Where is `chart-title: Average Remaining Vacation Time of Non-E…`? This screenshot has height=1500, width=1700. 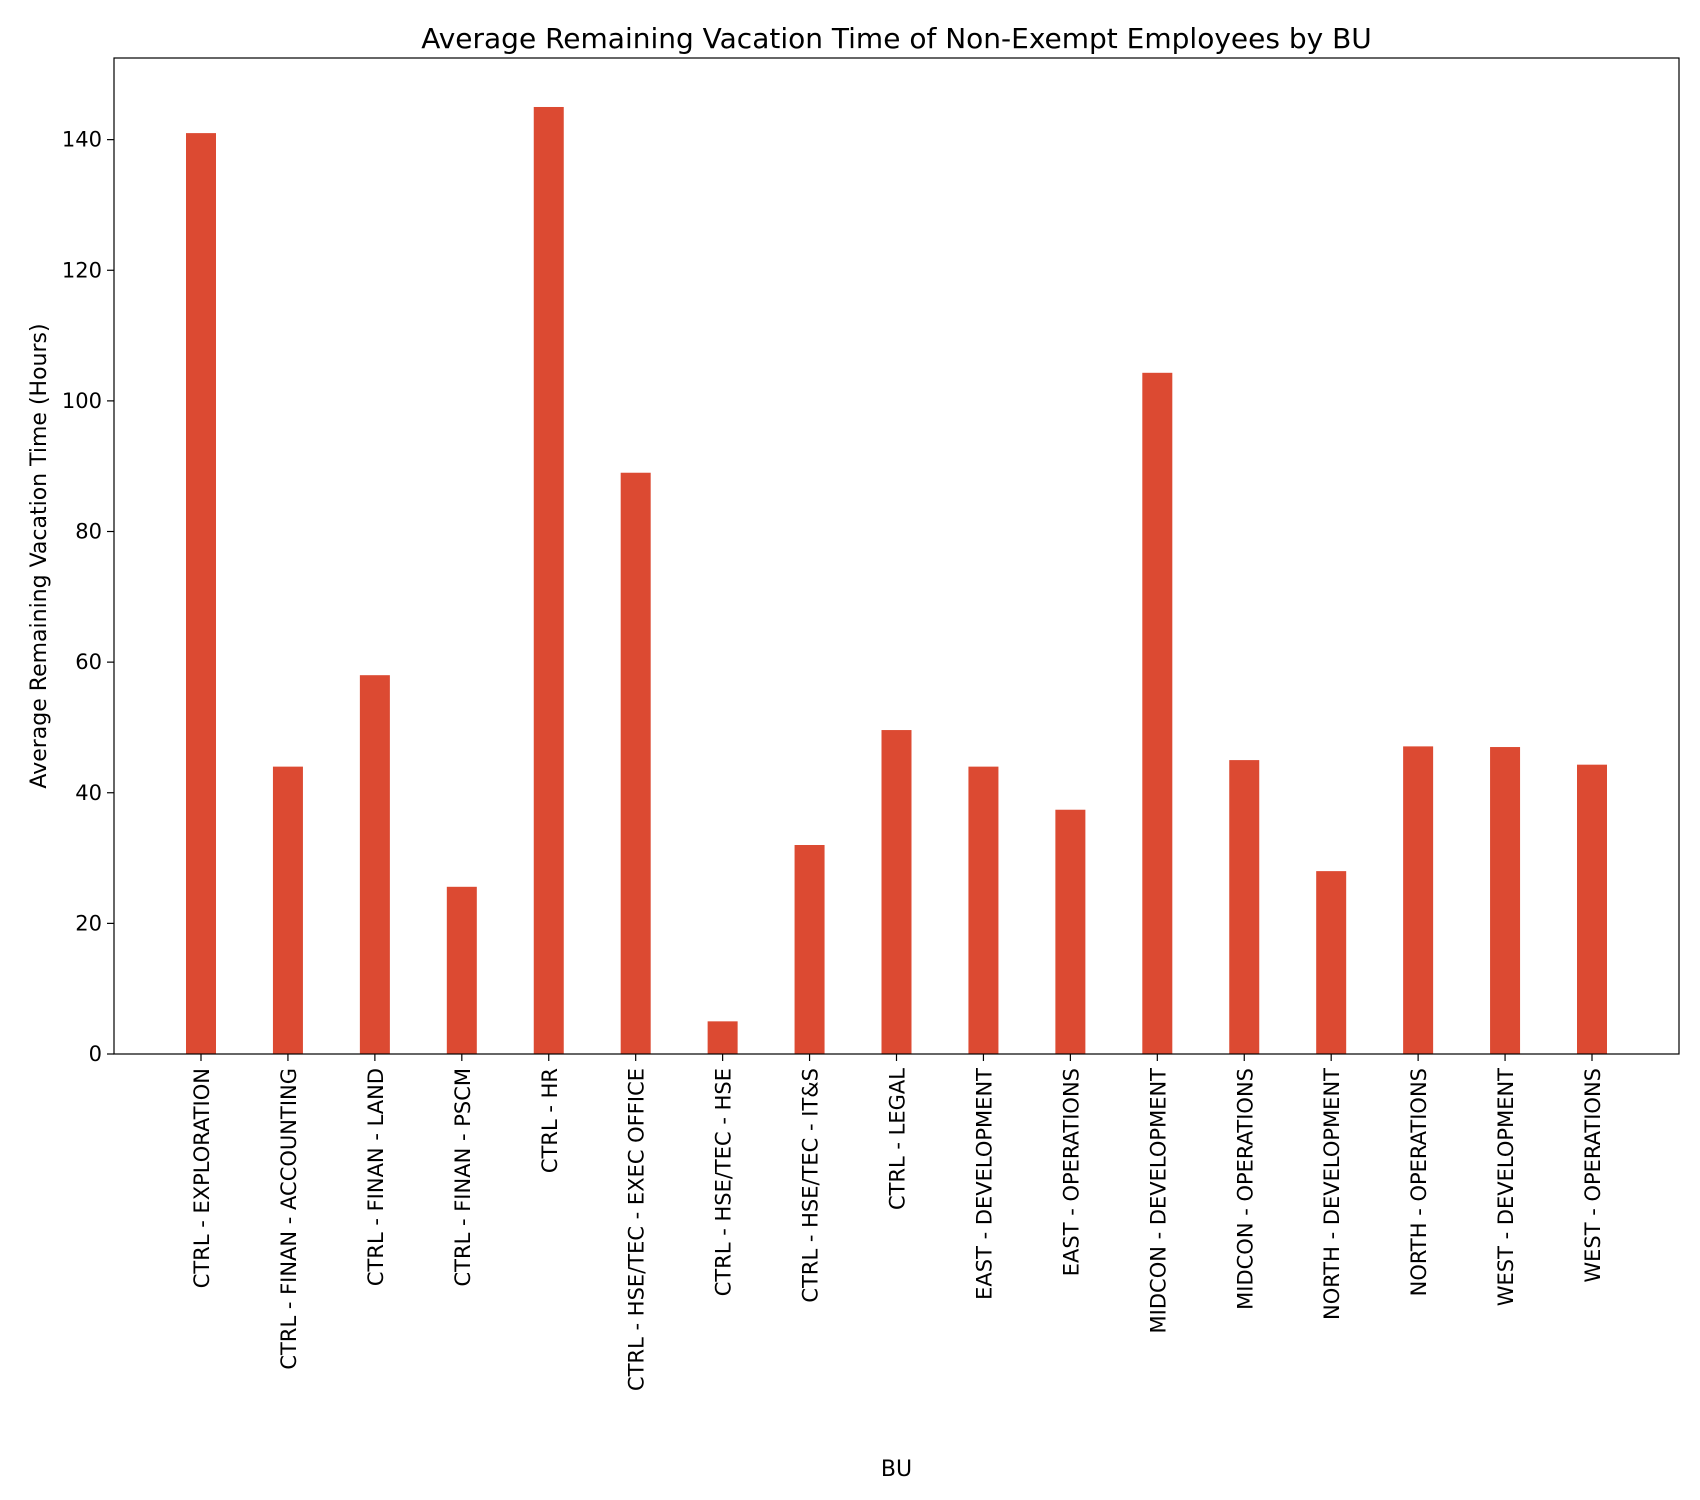
chart-title: Average Remaining Vacation Time of Non-E… is located at coordinates (896, 38).